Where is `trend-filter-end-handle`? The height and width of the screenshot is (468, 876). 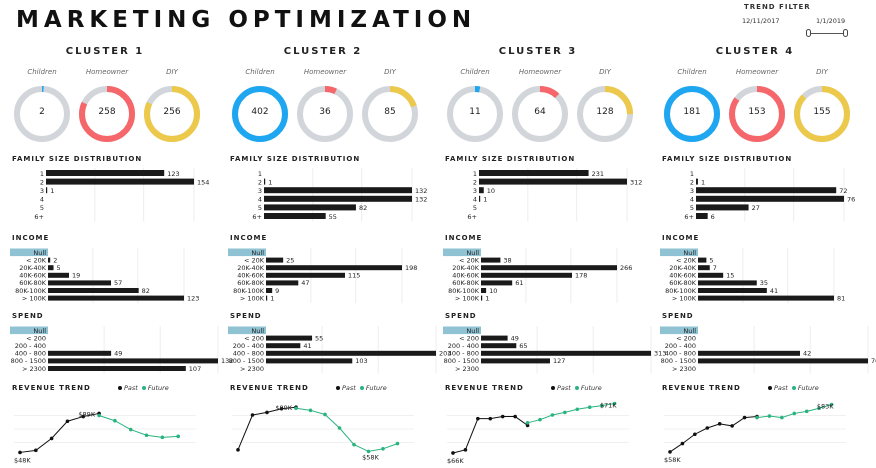 trend-filter-end-handle is located at coordinates (845, 33).